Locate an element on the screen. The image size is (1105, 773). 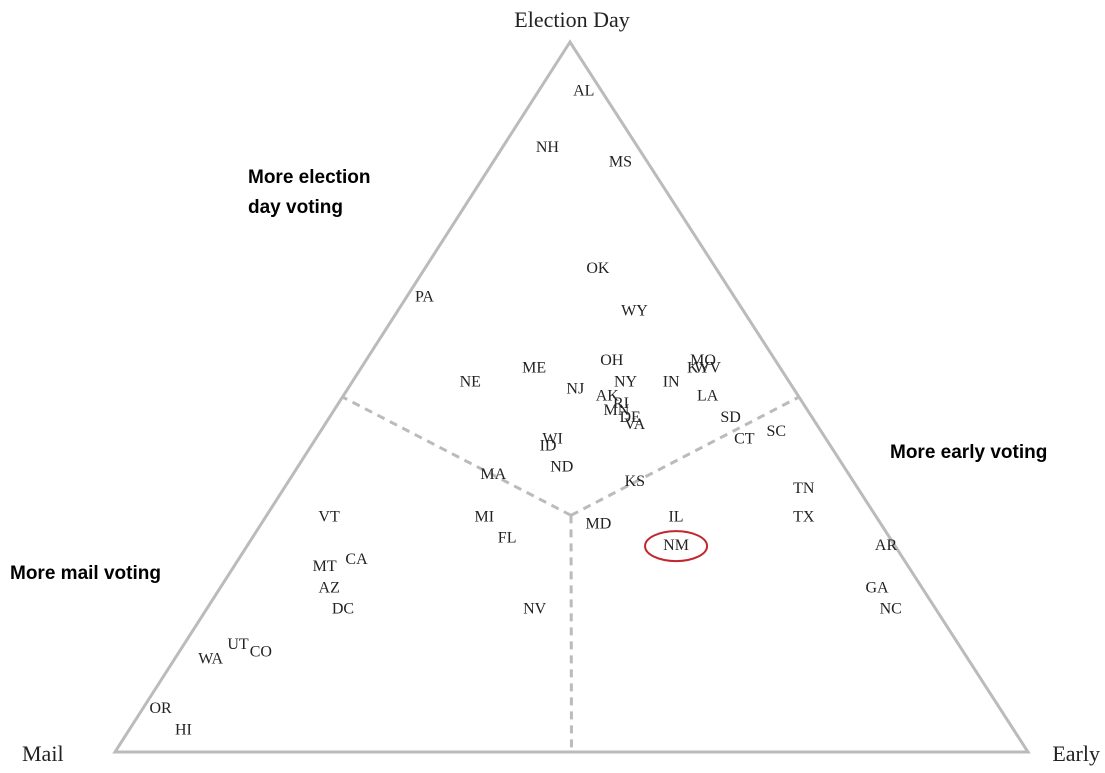
state-label: MN is located at coordinates (617, 410).